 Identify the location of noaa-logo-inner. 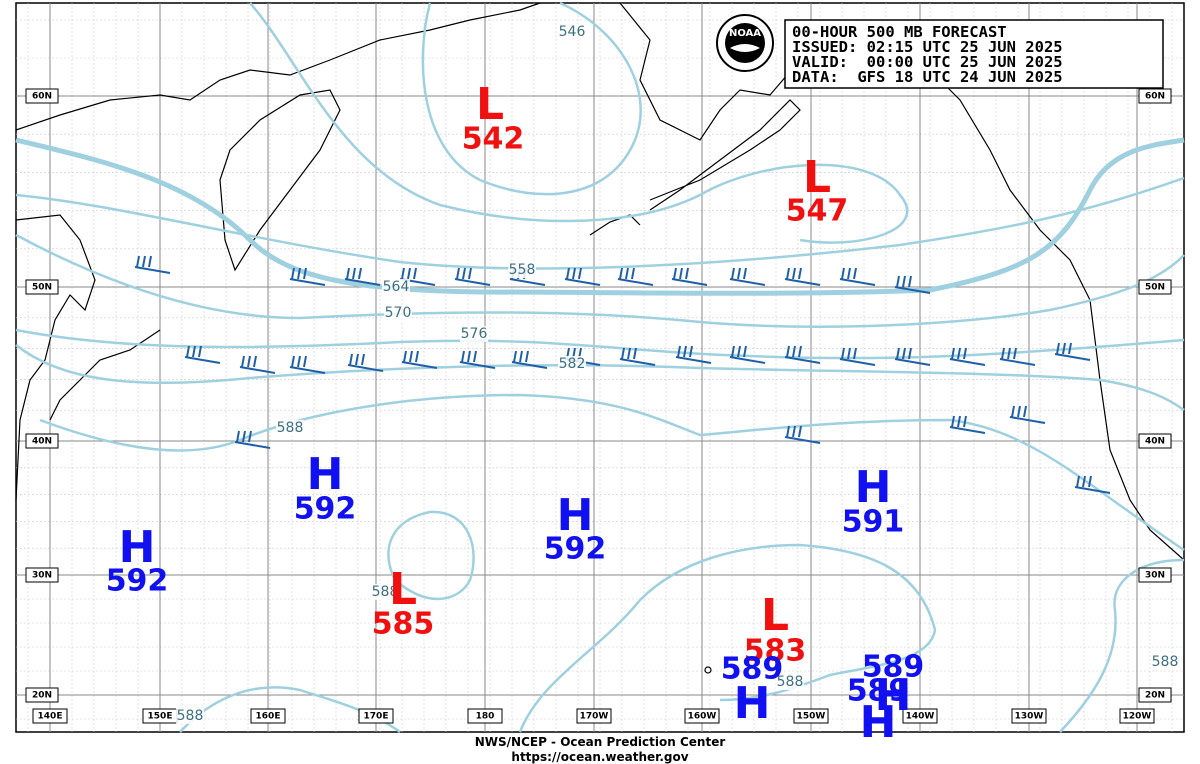
(745, 43).